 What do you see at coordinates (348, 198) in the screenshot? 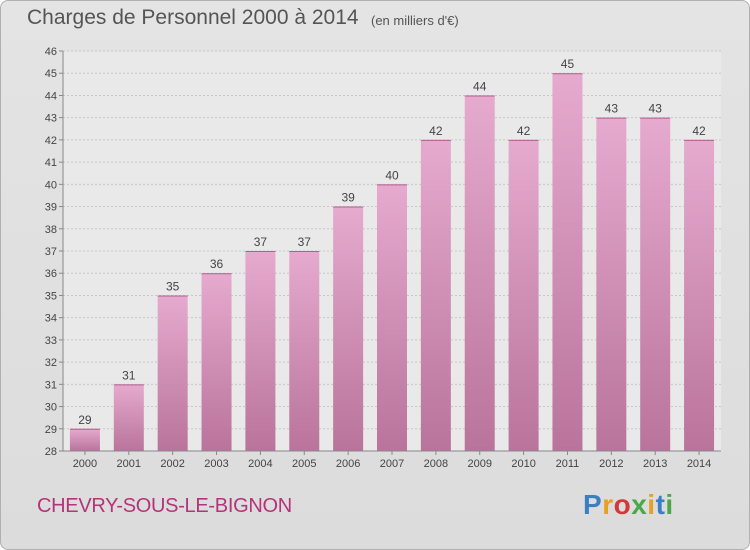
I see `data-label-2006: 39` at bounding box center [348, 198].